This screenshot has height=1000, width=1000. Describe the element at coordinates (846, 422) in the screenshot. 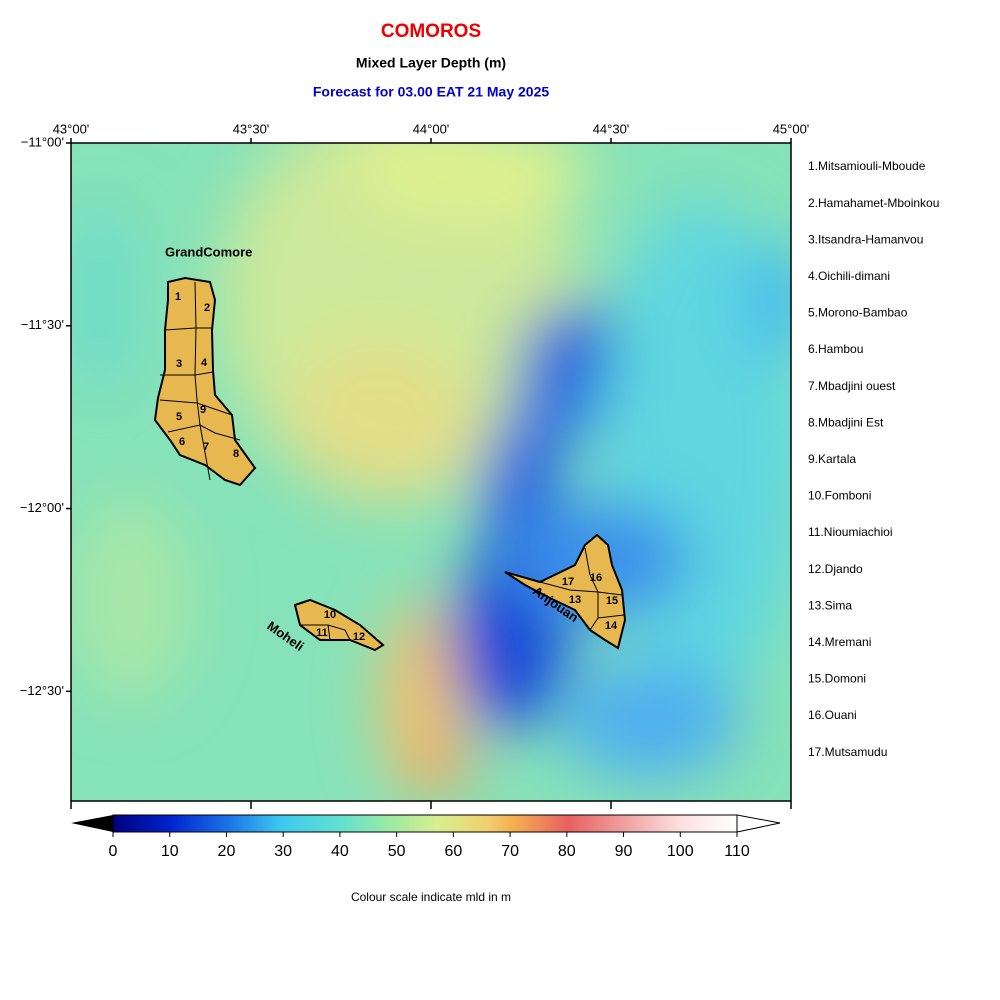

I see `region-entry: 8.Mbadjini Est` at that location.